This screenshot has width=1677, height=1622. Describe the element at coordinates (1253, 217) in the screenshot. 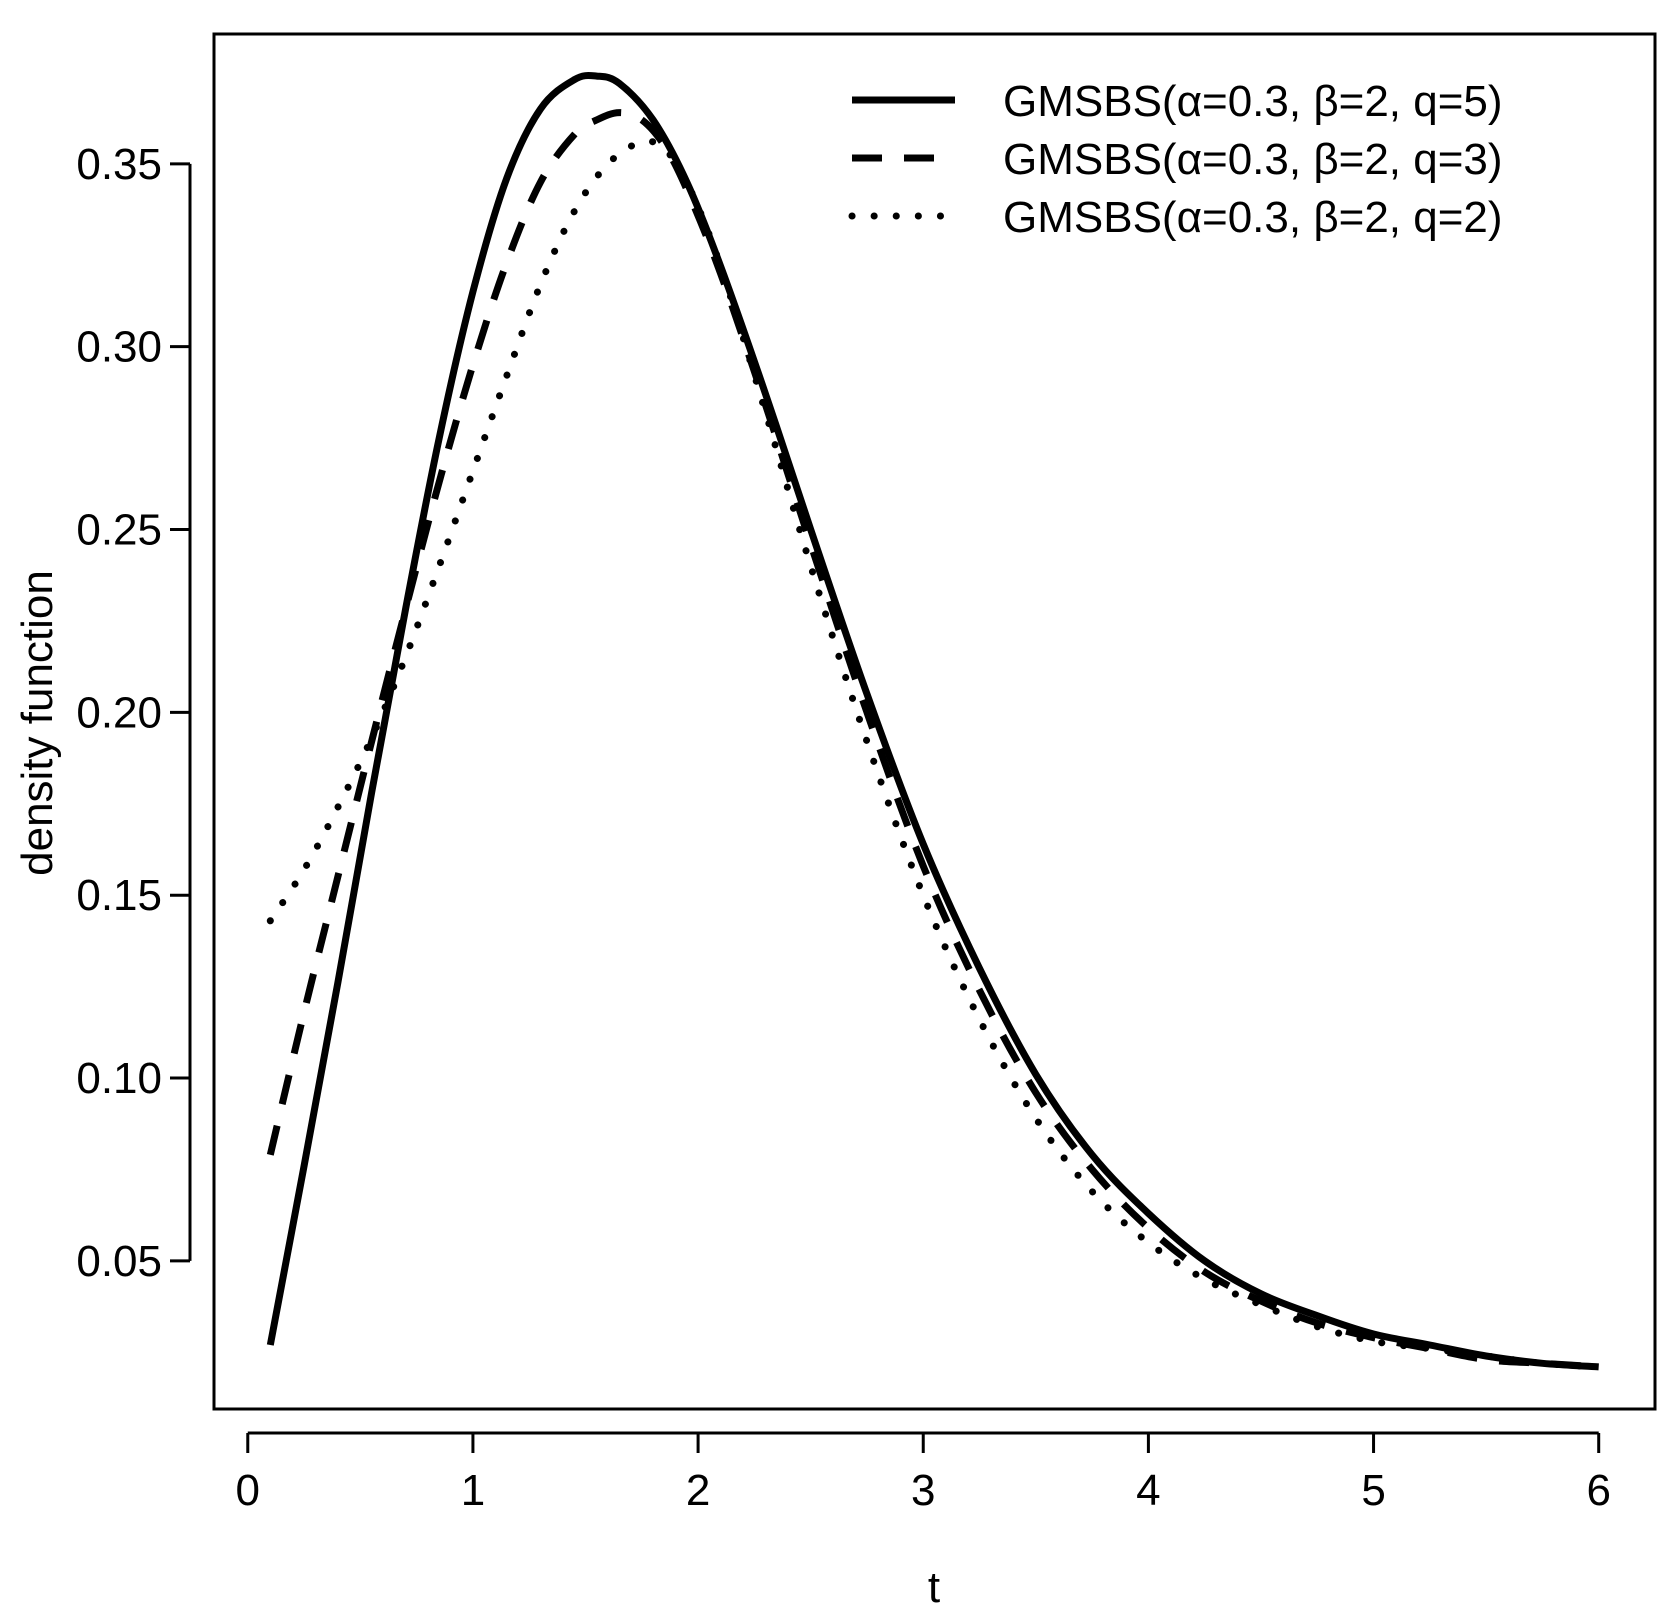

I see `legend-label: GMSBS(α=0.3, β=2, q=2)` at that location.